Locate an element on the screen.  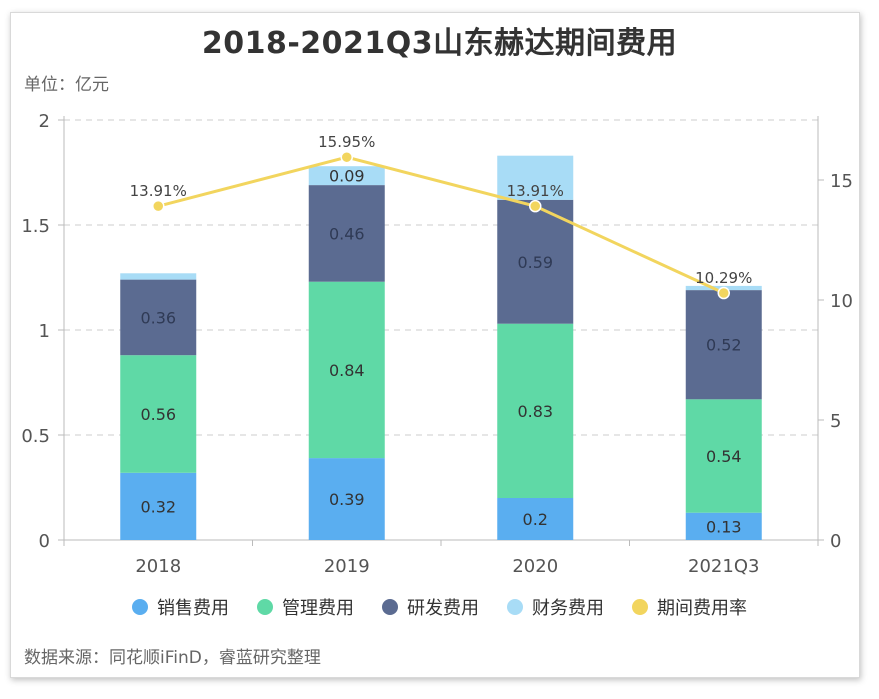
bar-label-sales: 0.39 is located at coordinates (347, 499).